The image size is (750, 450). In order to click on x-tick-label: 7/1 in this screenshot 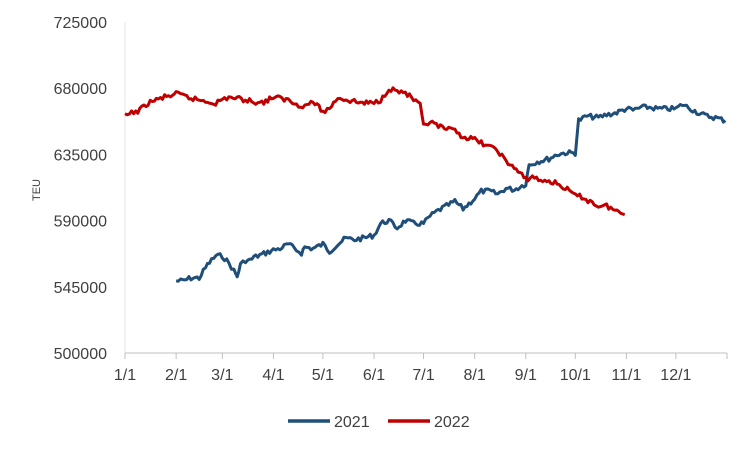, I will do `click(423, 375)`.